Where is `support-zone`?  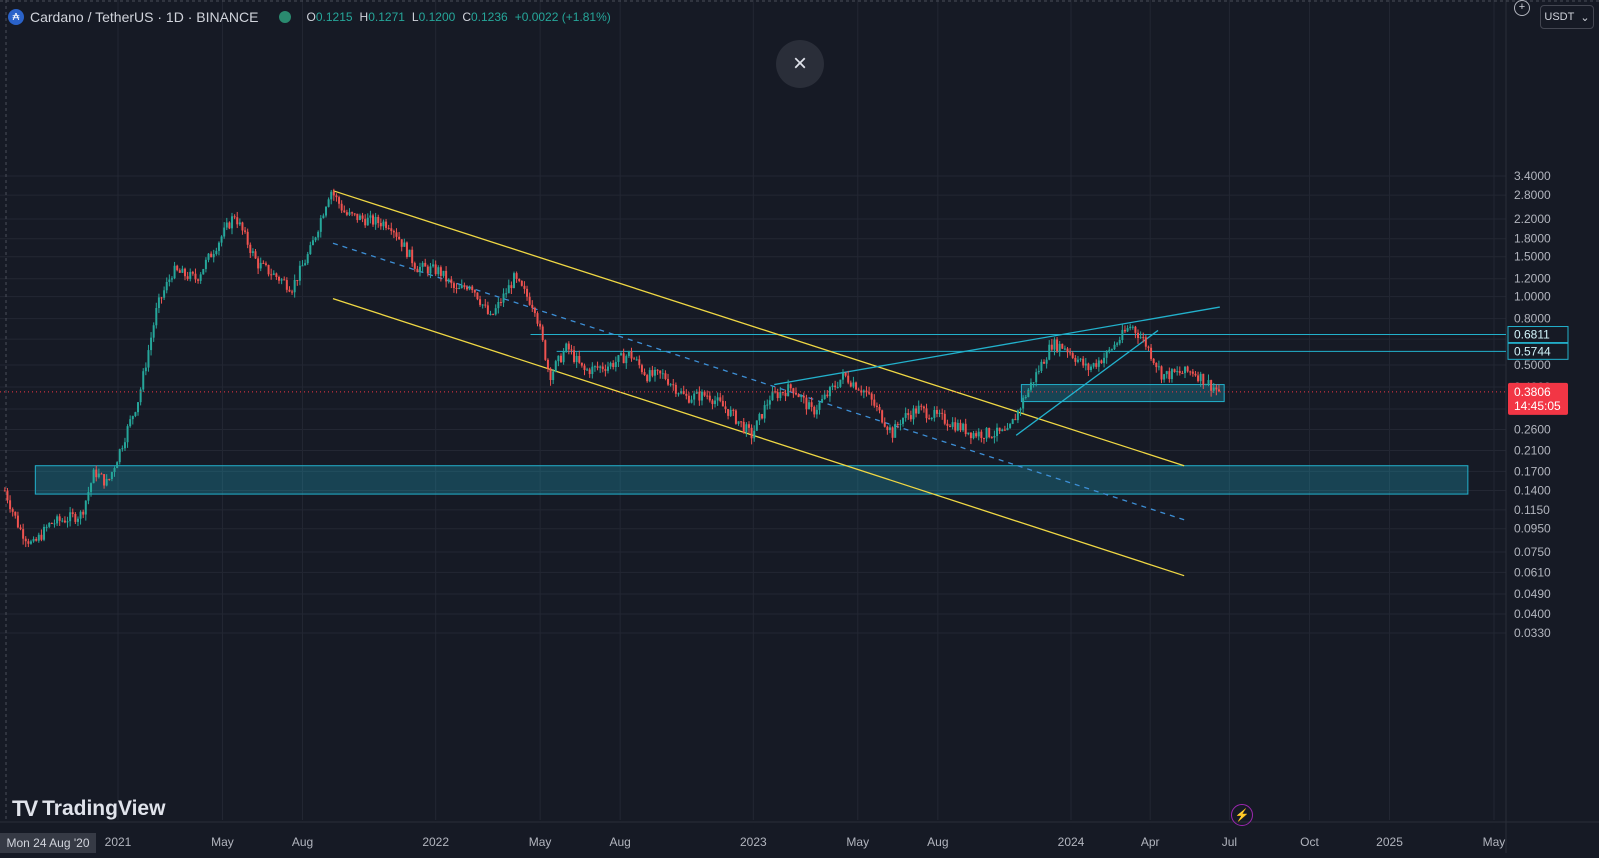 support-zone is located at coordinates (1122, 393).